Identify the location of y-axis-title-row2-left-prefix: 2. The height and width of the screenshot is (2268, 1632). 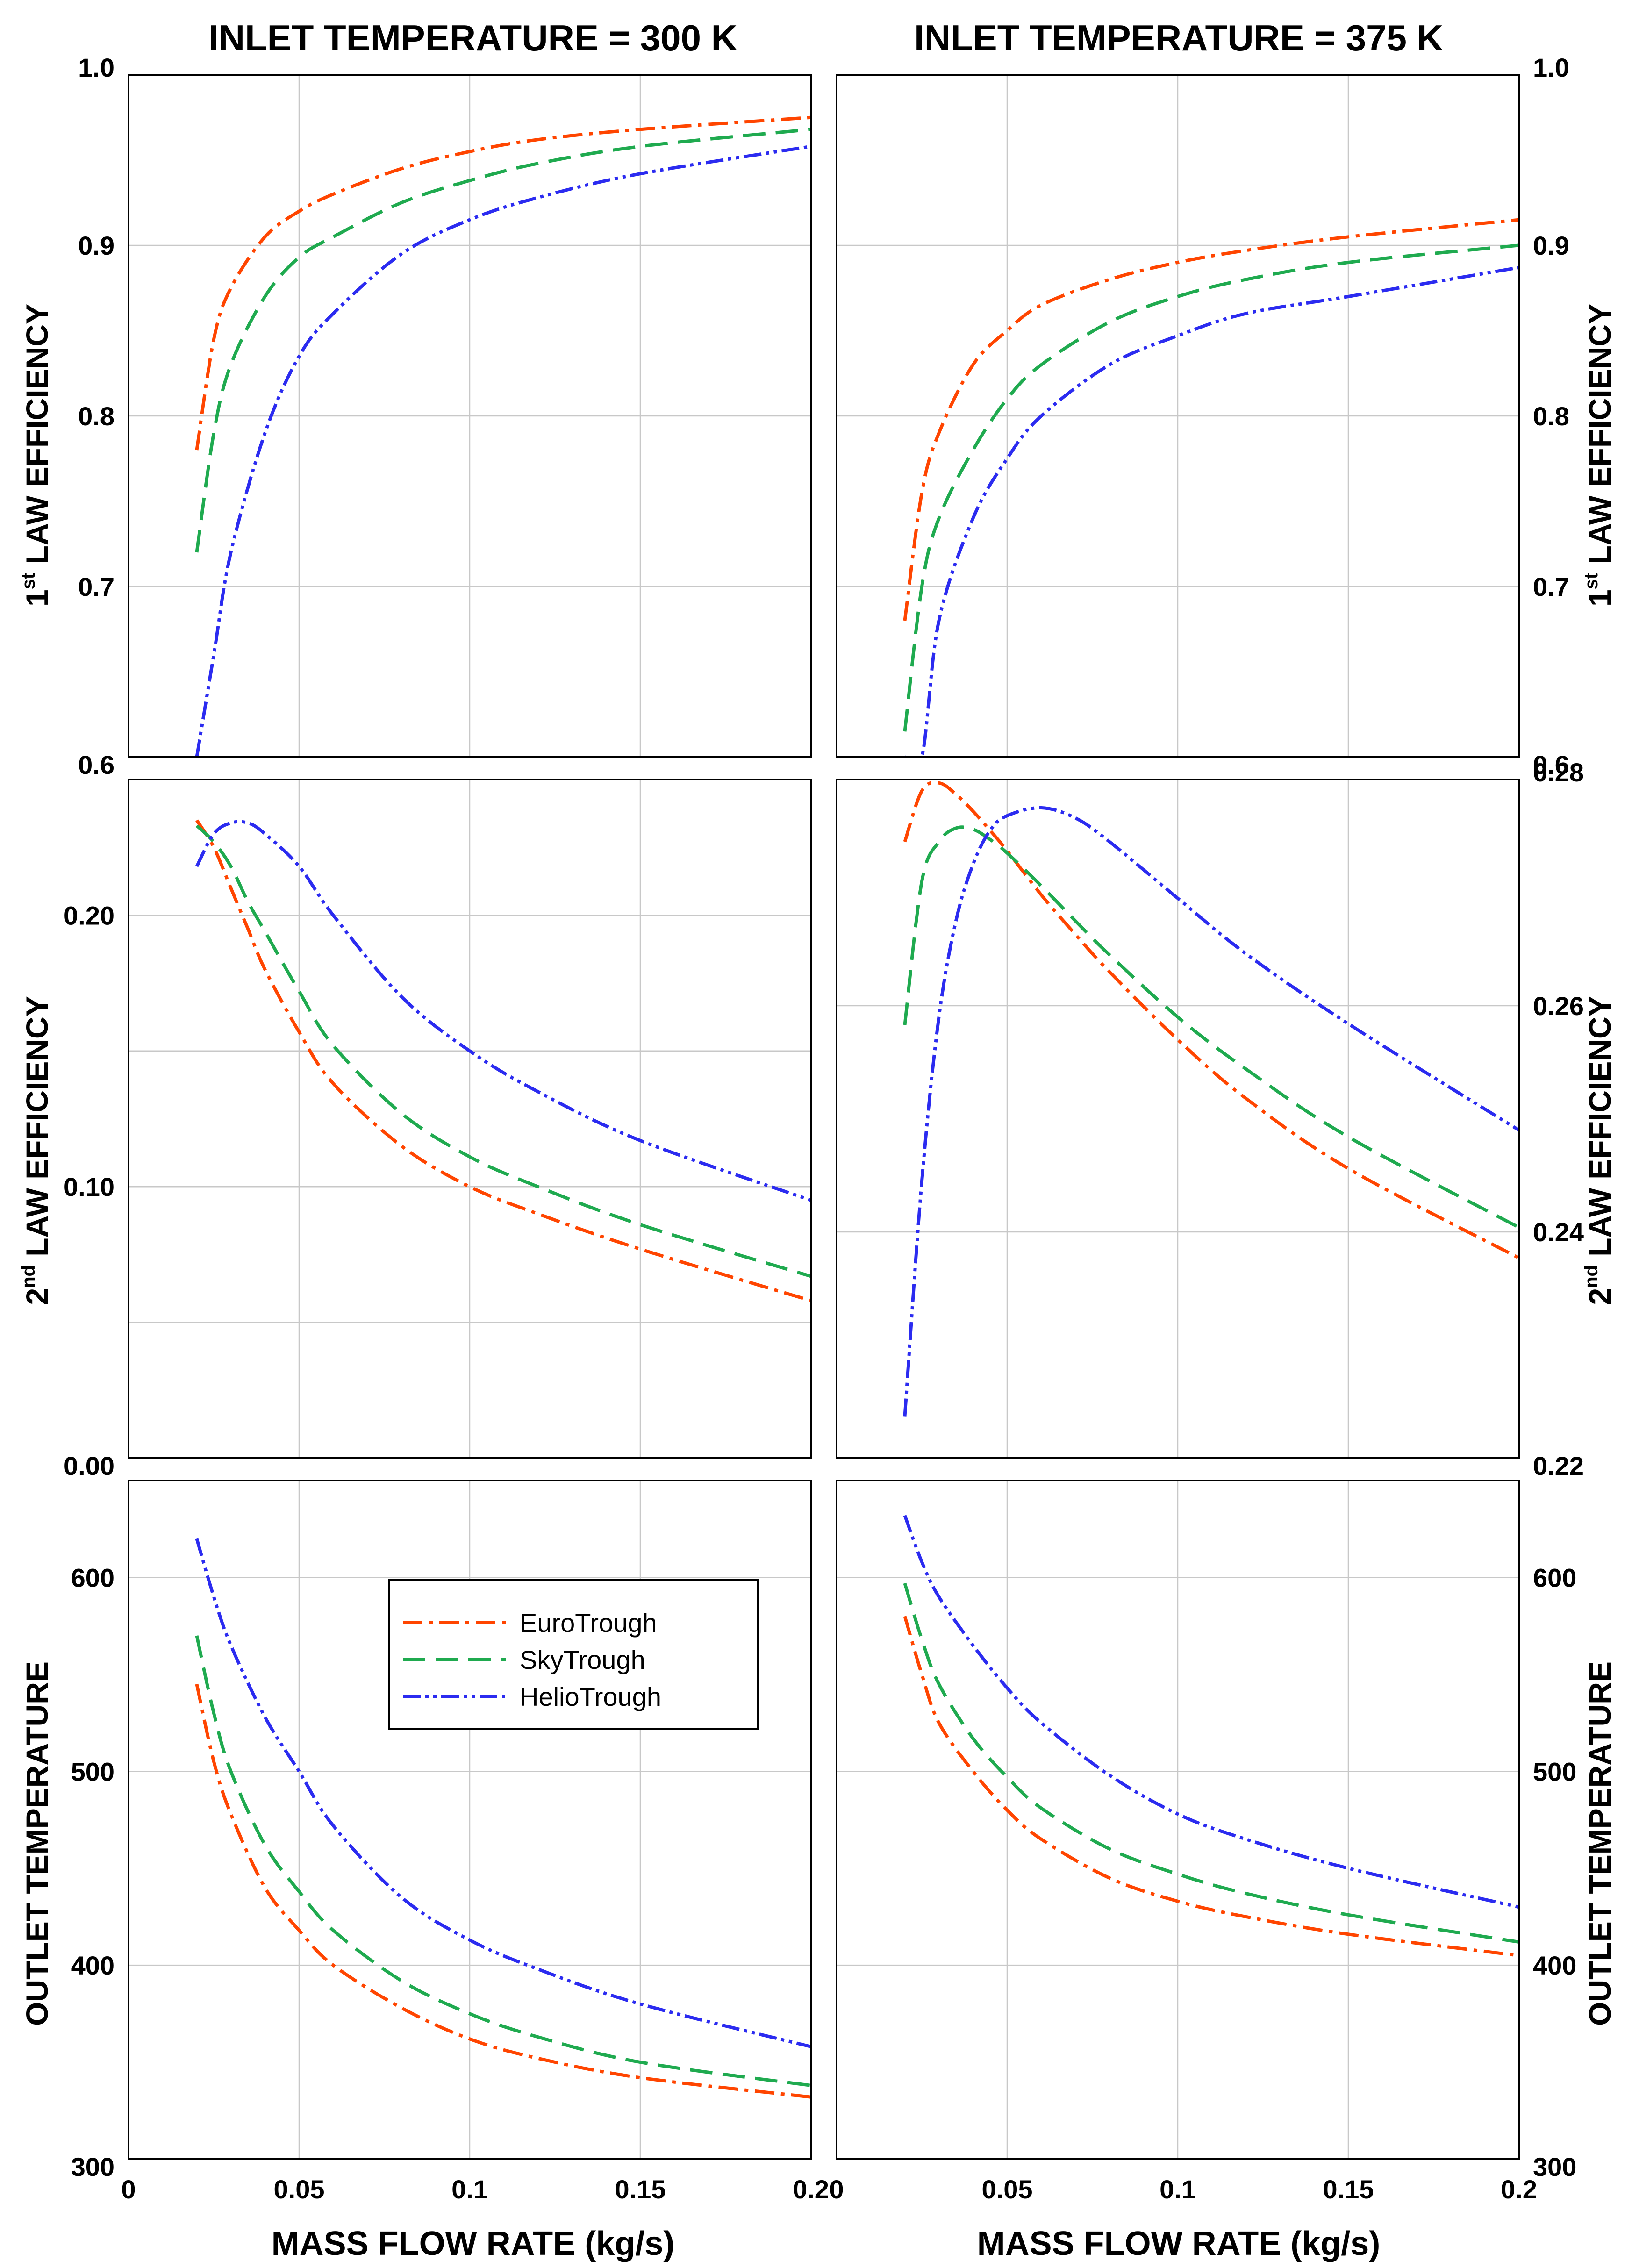
(37, 1297).